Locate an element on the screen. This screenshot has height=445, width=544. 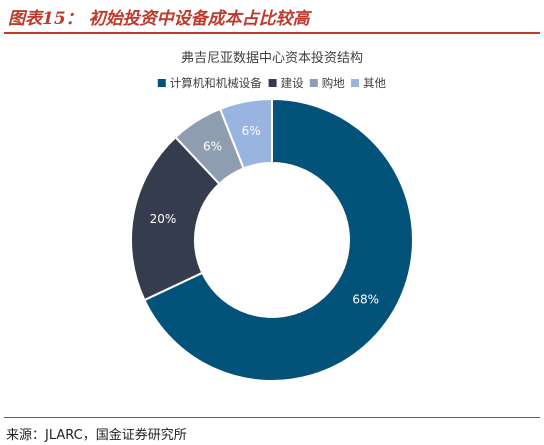
legend-item-0: 计算机和机械设备 is located at coordinates (209, 83).